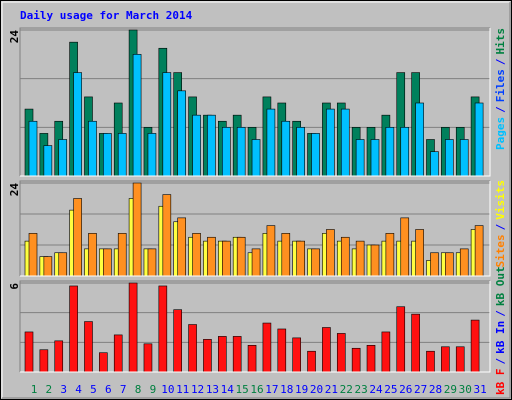  Describe the element at coordinates (301, 389) in the screenshot. I see `x-tick-label: 19` at that location.